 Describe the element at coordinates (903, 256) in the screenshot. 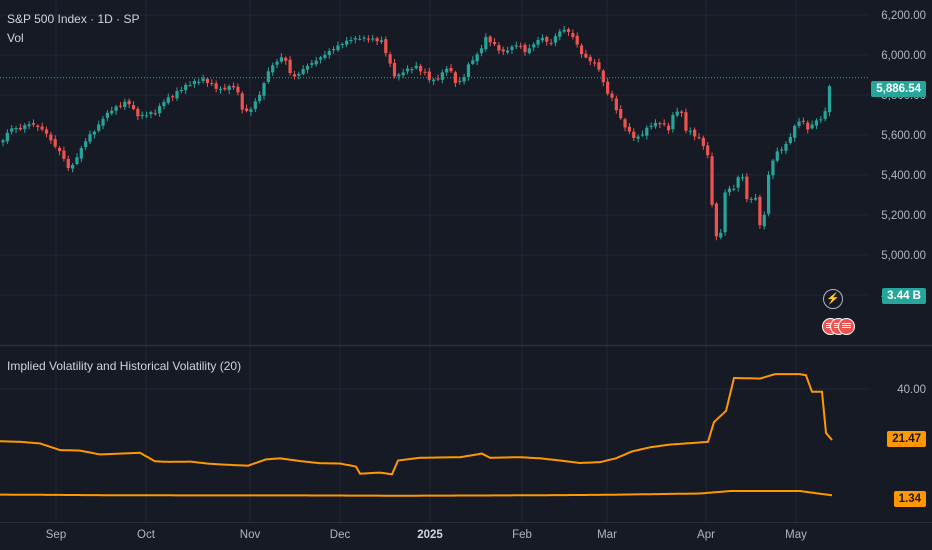

I see `y-tick-label: 5,000.00` at that location.